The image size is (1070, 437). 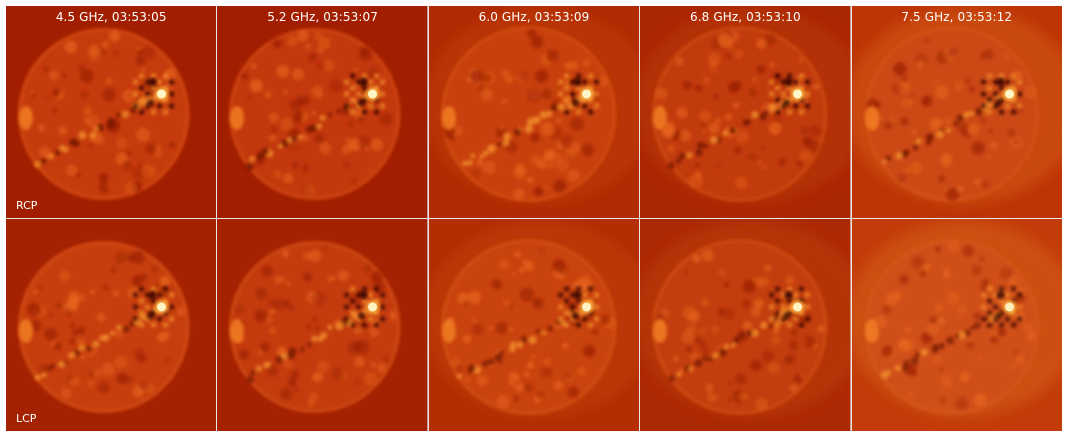 I want to click on panel-rcp-6-0ghz: 6.0 GHz, 03:53:09, so click(x=534, y=112).